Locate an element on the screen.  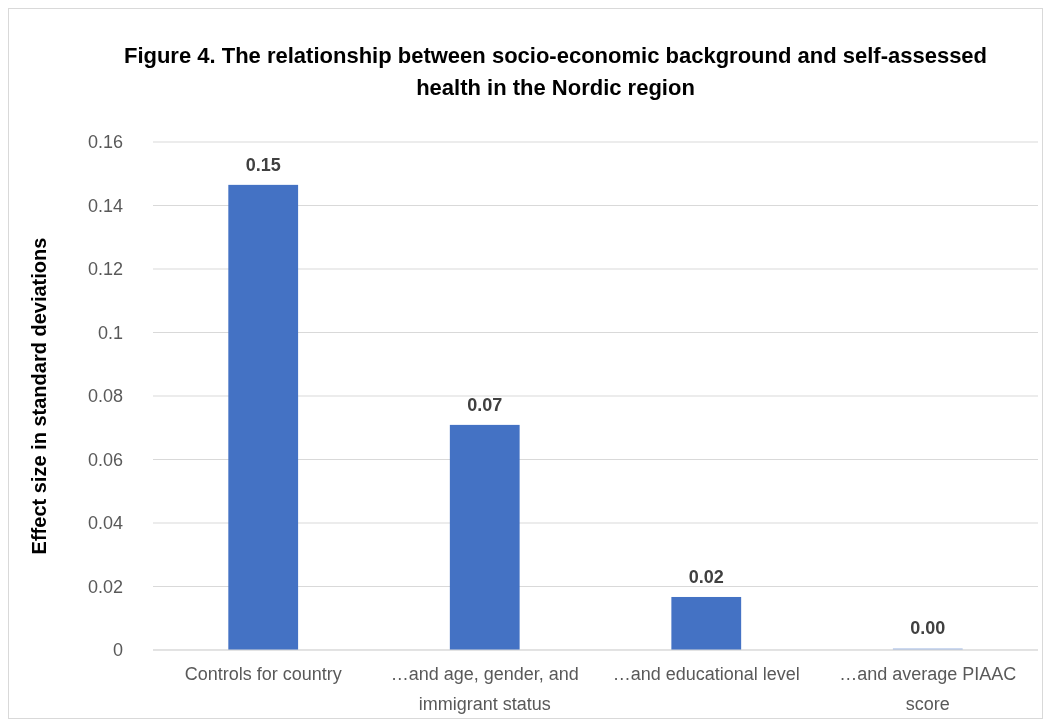
y-tick-label: 0.04 is located at coordinates (105, 523).